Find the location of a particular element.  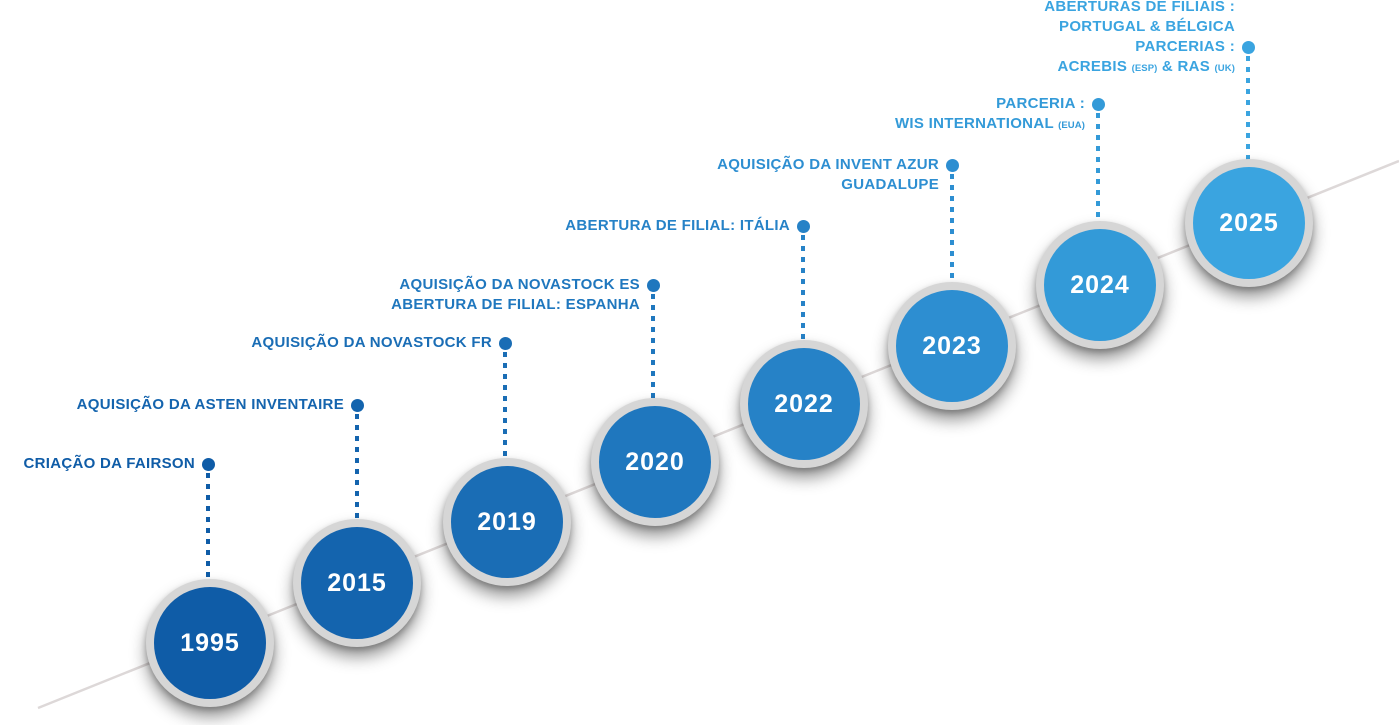

year-label: 2020 is located at coordinates (655, 461).